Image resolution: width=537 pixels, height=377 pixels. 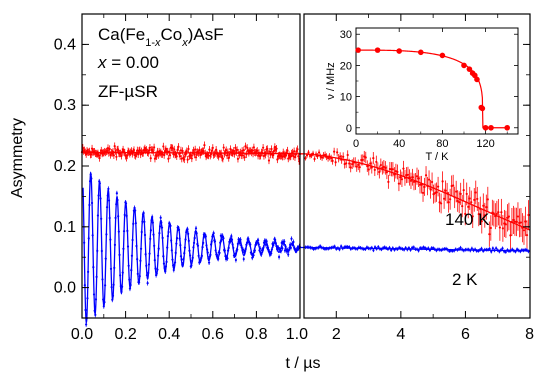 What do you see at coordinates (346, 98) in the screenshot?
I see `inset-y-tick-label: 10` at bounding box center [346, 98].